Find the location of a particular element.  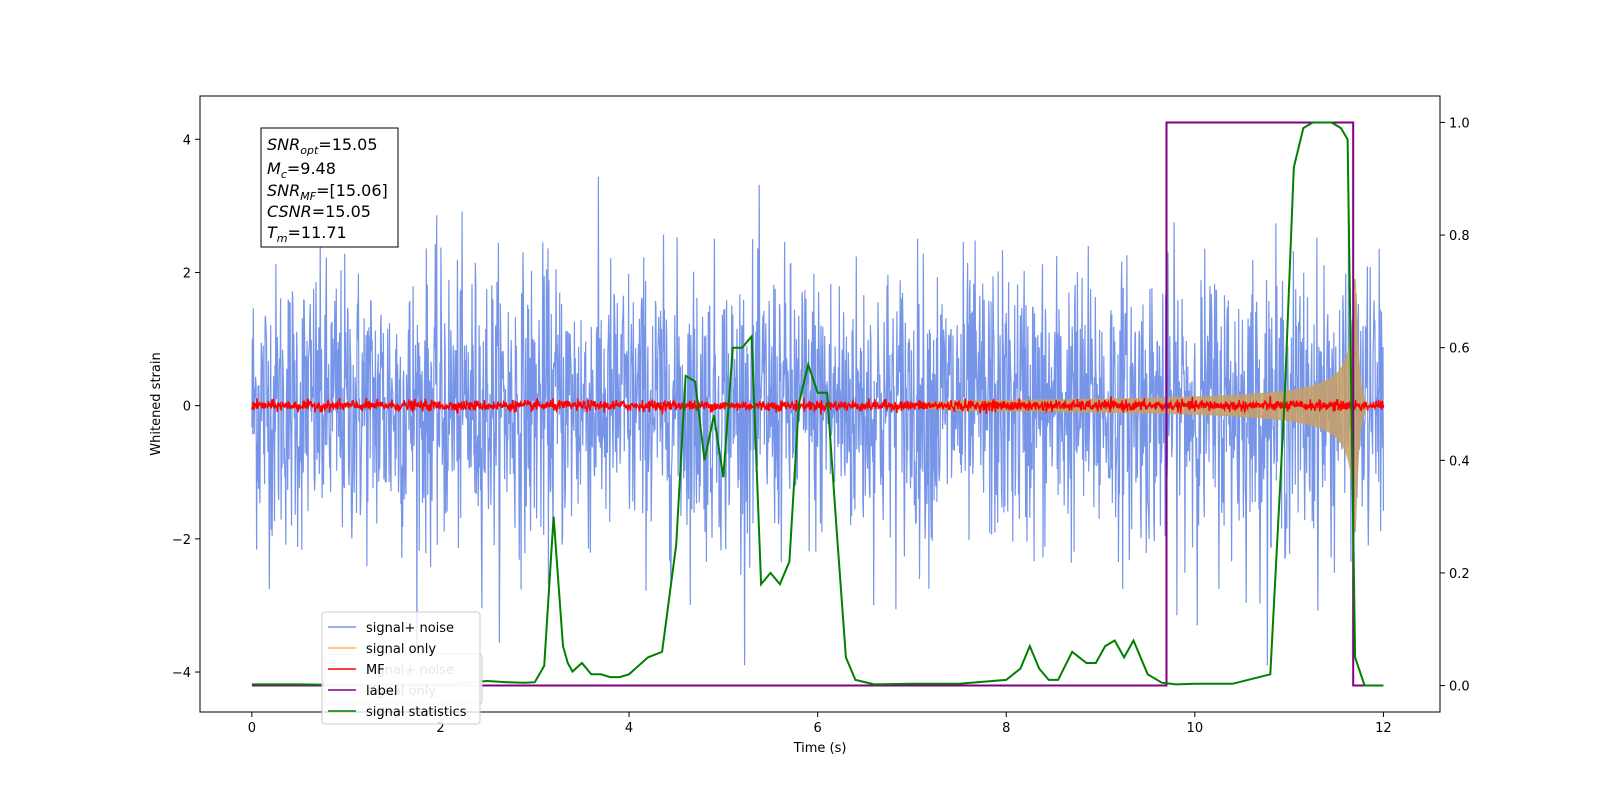

series-mf-line is located at coordinates (818, 405).